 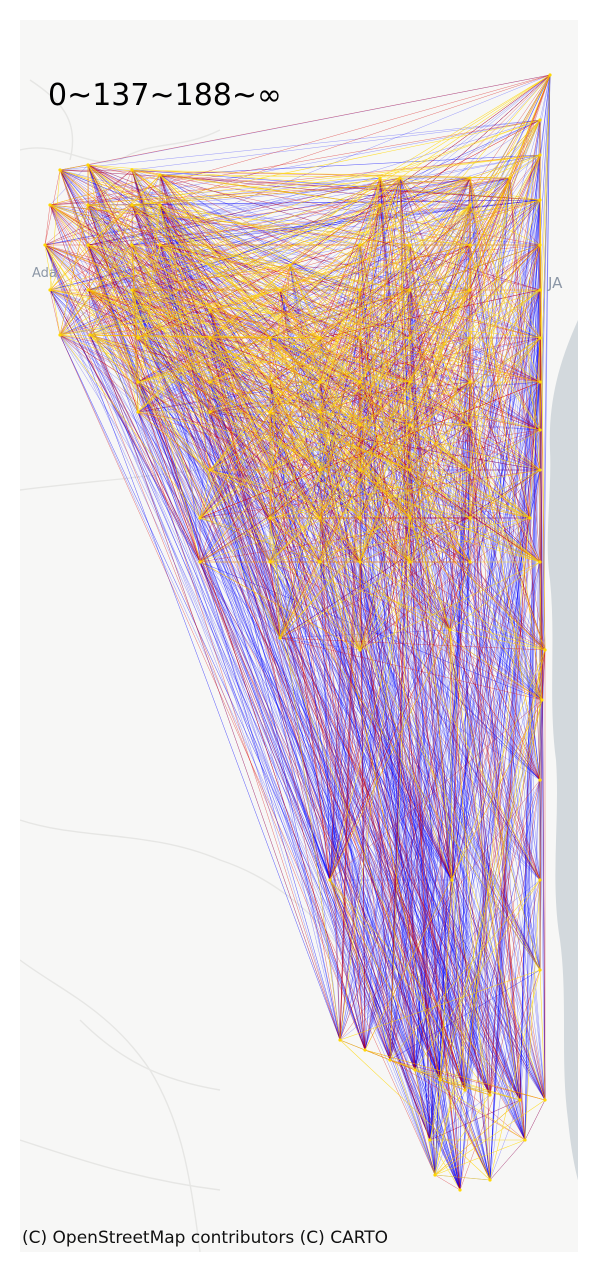 I want to click on place-label-ja: JA, so click(x=555, y=283).